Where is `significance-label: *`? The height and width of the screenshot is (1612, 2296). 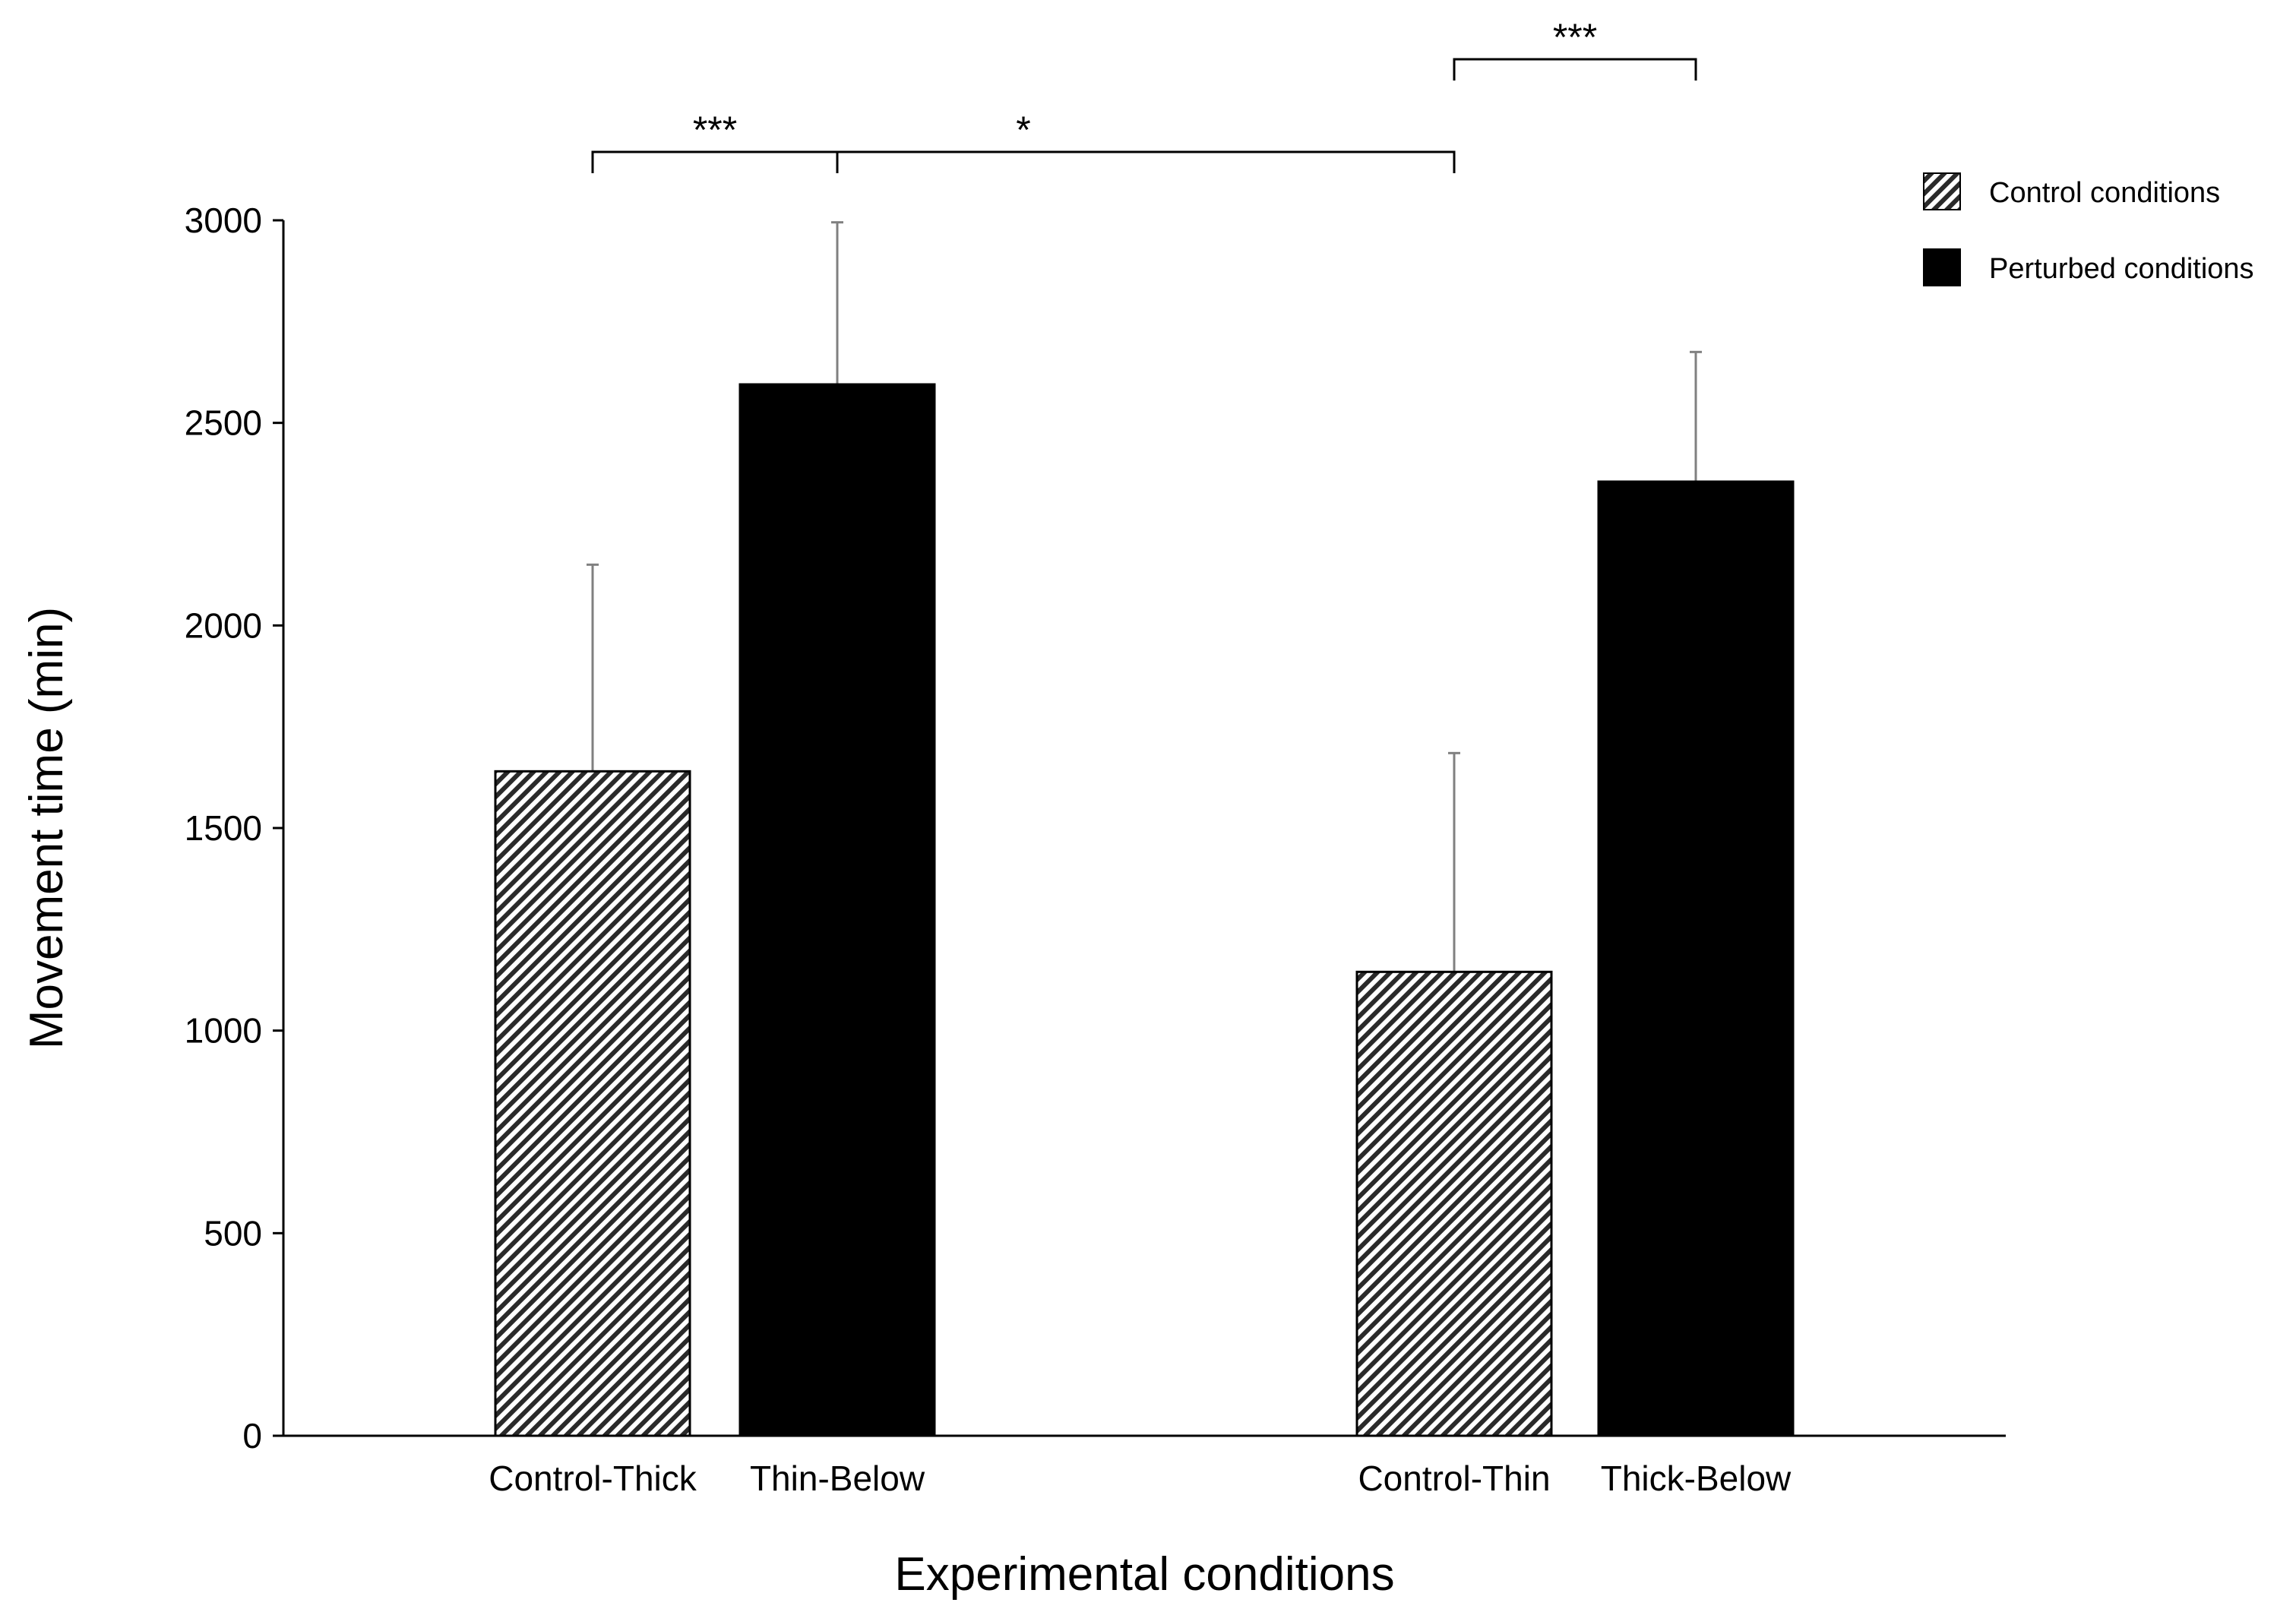
significance-label: * is located at coordinates (1023, 130).